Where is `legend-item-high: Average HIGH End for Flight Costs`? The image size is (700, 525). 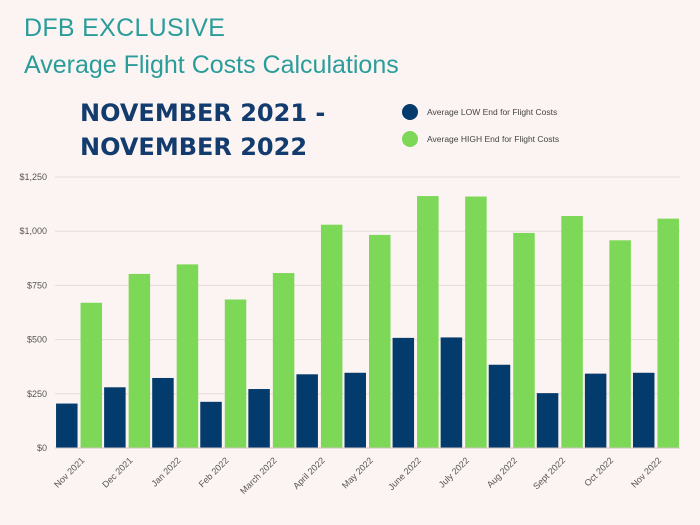 legend-item-high: Average HIGH End for Flight Costs is located at coordinates (480, 139).